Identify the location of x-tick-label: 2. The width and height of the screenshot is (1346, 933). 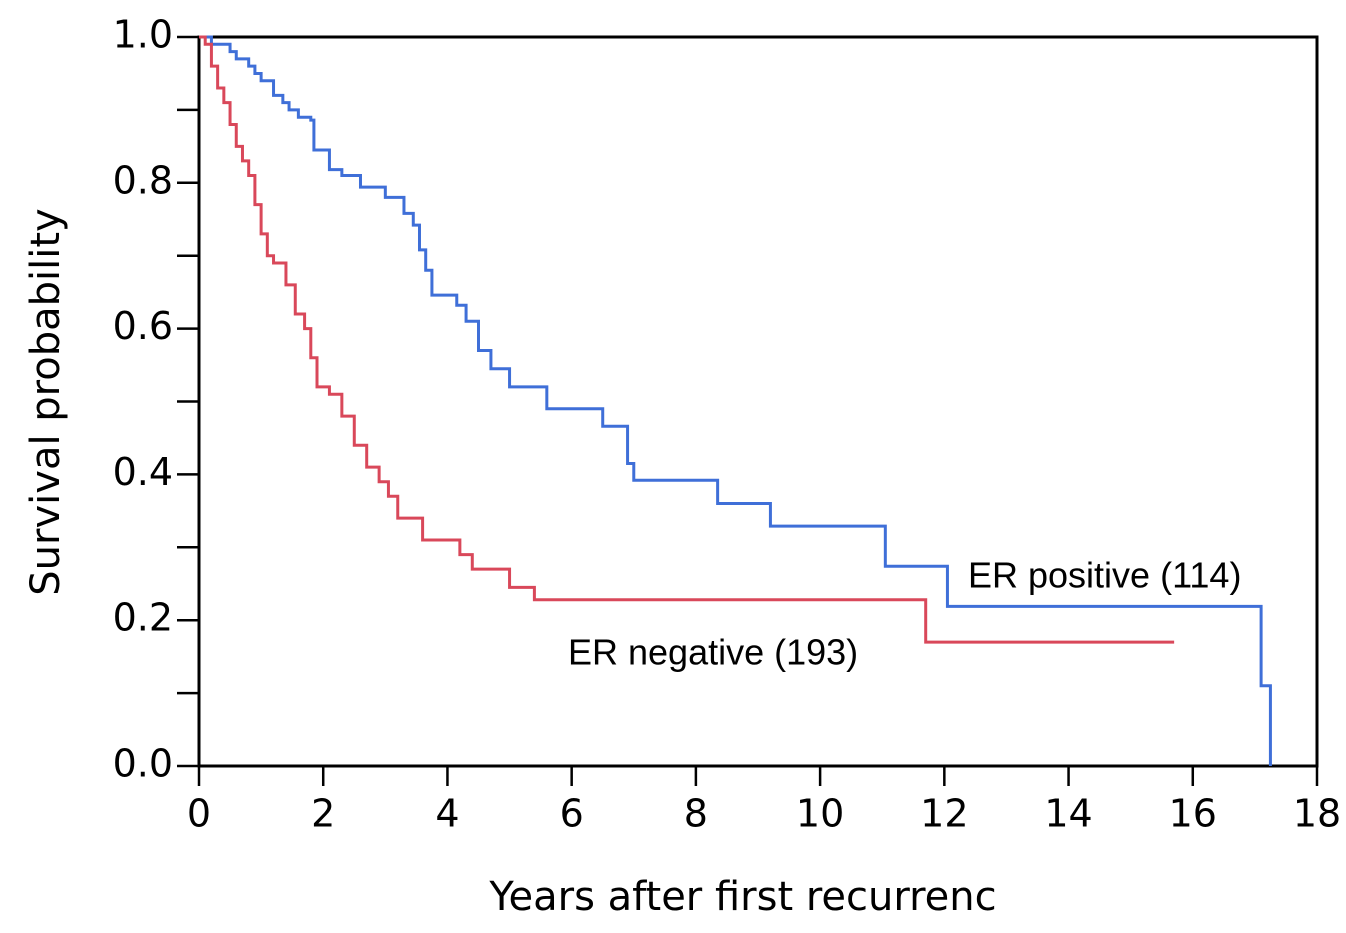
(323, 814).